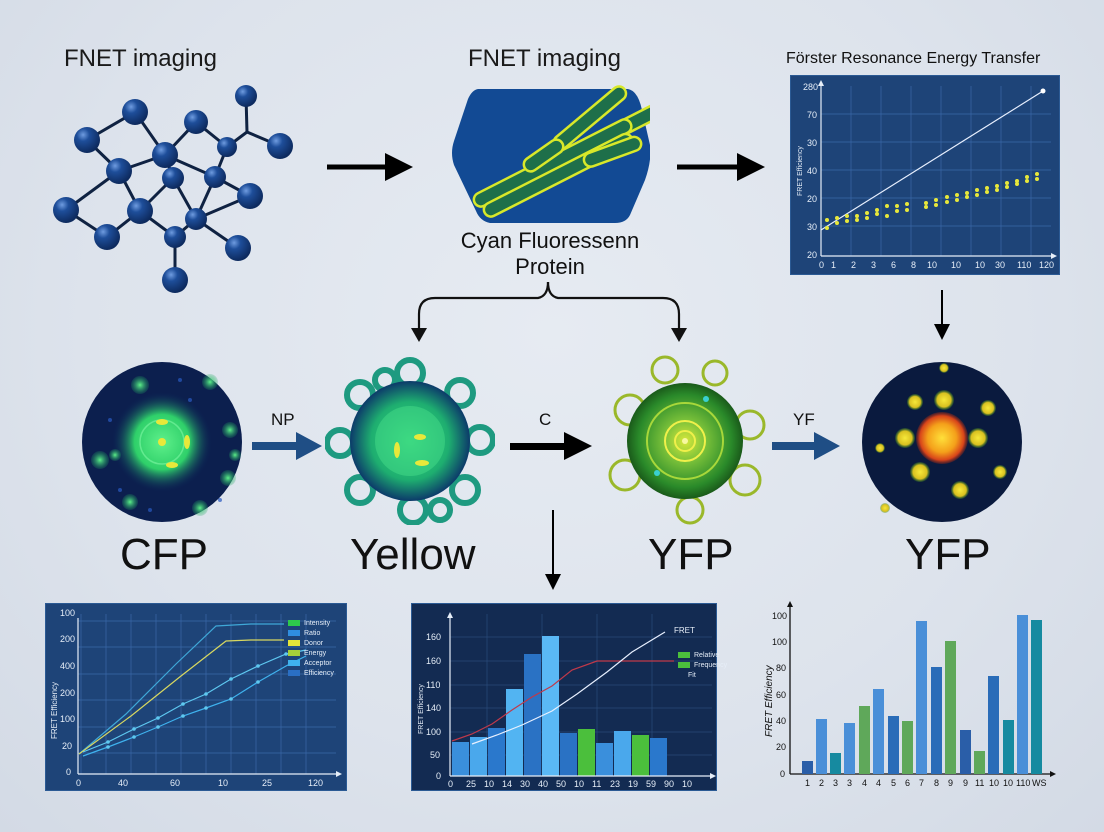  I want to click on legend-label: Relative, so click(707, 655).